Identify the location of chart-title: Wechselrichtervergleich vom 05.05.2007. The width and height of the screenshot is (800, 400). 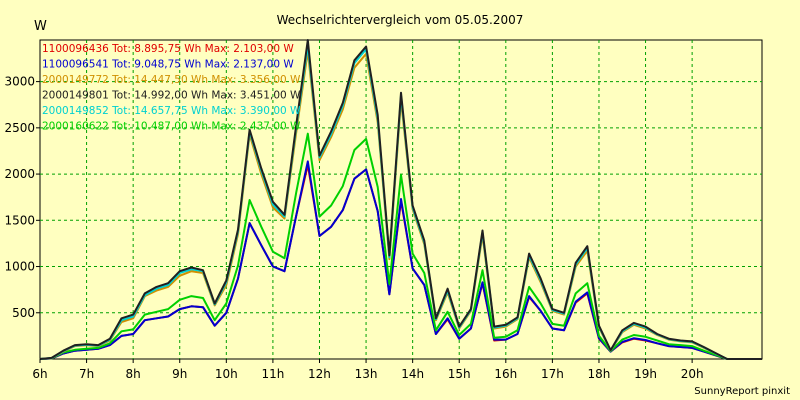
(400, 20).